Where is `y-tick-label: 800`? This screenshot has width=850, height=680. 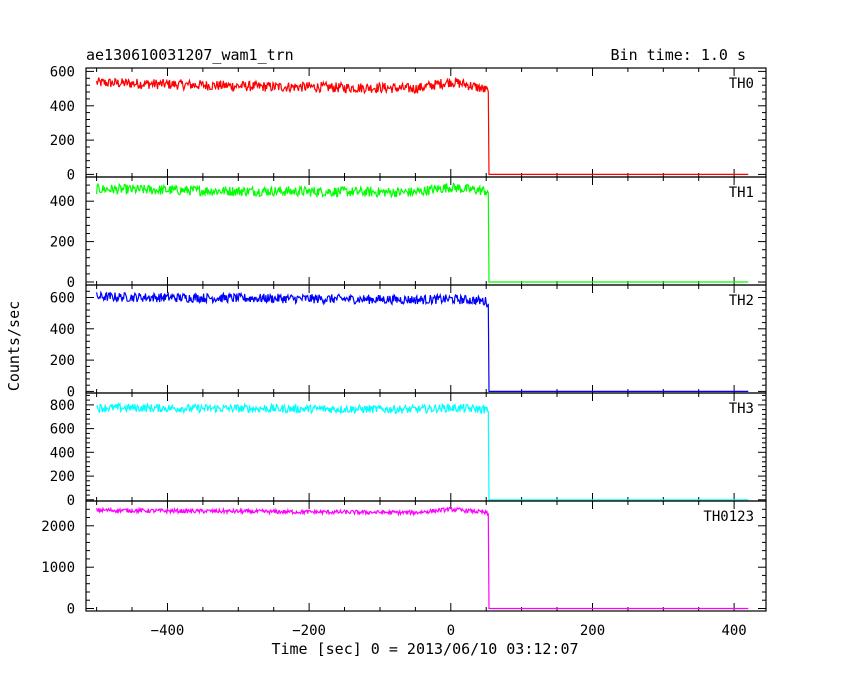
y-tick-label: 800 is located at coordinates (62, 406).